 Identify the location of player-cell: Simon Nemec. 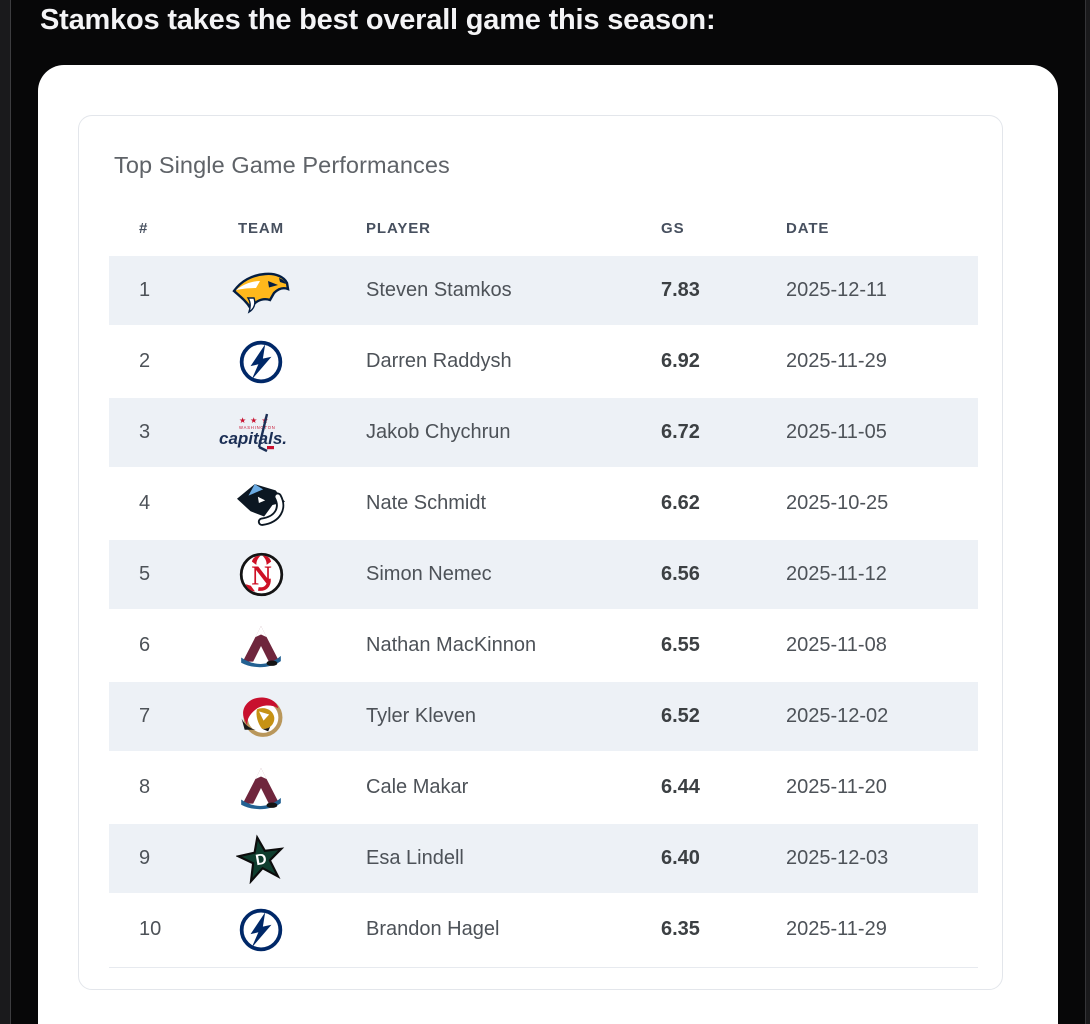
(429, 574).